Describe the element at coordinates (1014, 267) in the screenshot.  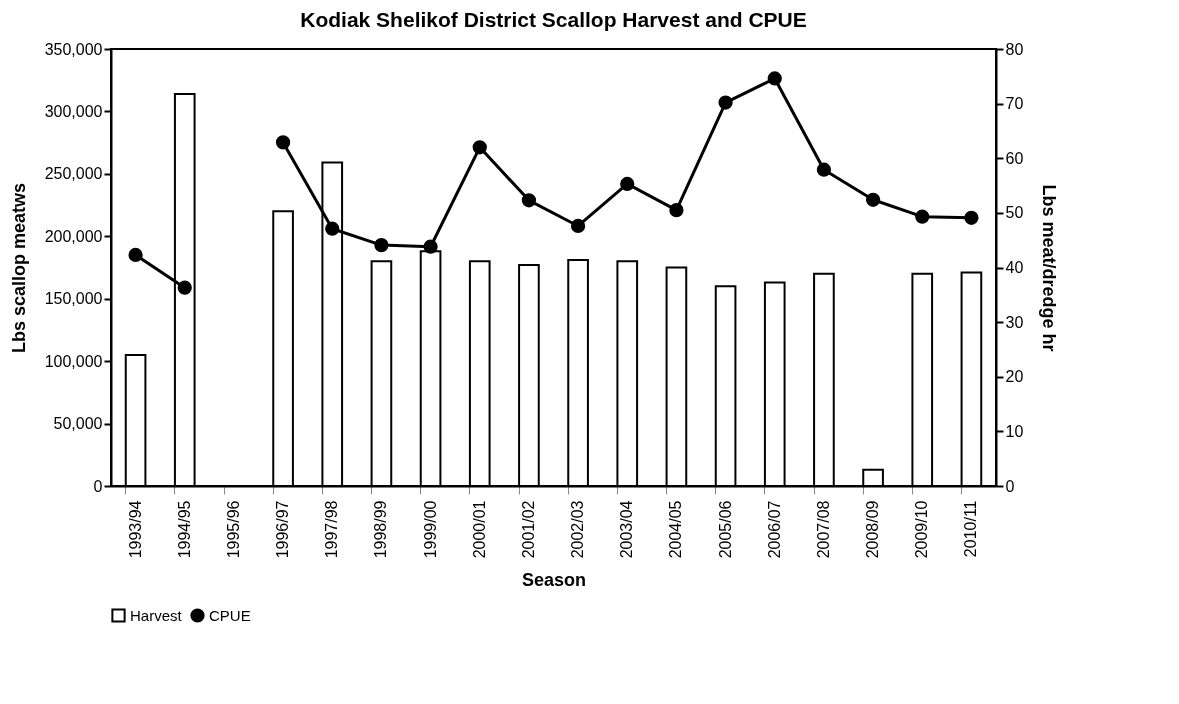
I see `y2-tick-label: 40` at that location.